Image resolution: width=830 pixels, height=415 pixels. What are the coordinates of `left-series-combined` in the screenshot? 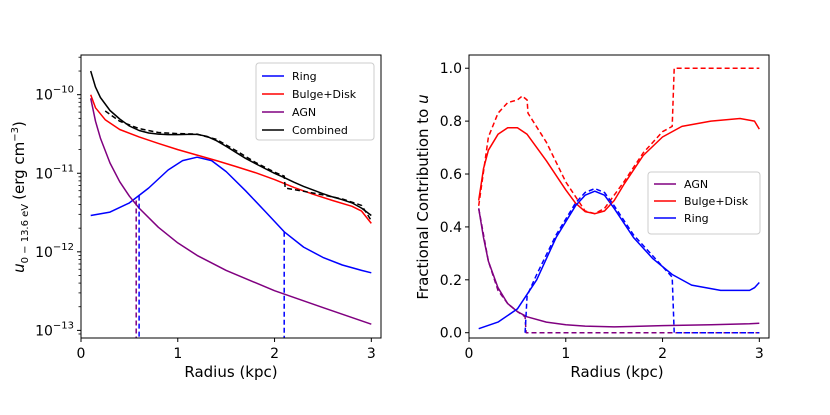 It's located at (230, 143).